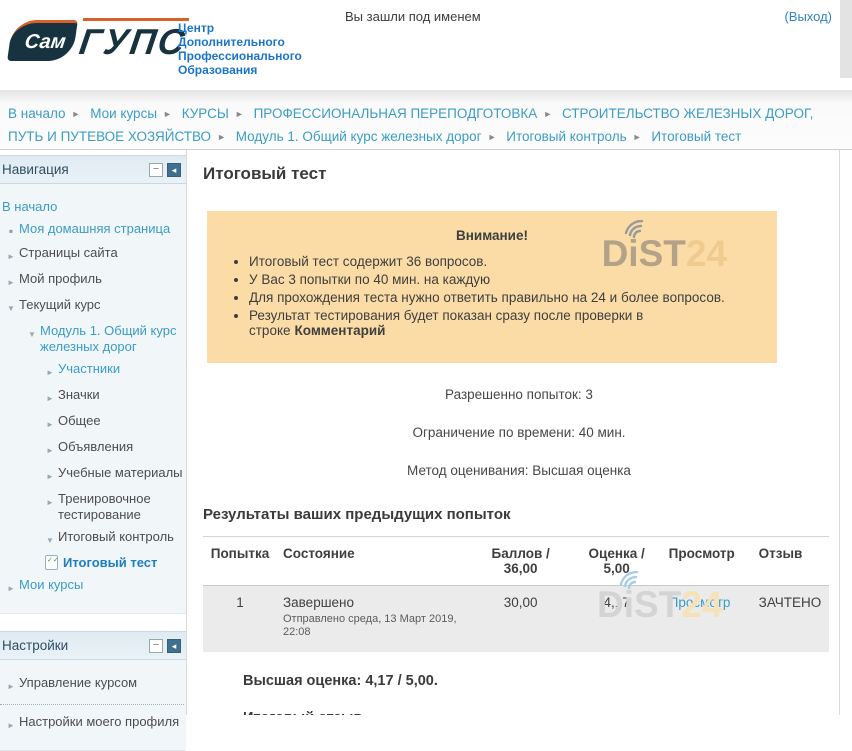  I want to click on warning-title: Внимание!, so click(492, 235).